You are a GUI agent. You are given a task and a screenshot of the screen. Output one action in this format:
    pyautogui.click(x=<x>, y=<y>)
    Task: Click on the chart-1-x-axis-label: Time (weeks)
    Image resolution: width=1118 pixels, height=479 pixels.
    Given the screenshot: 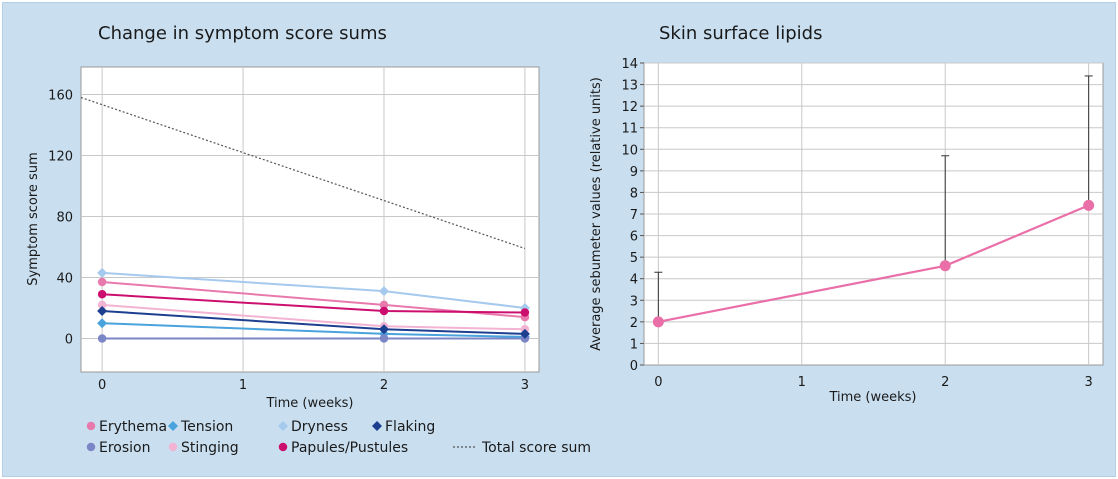 What is the action you would take?
    pyautogui.click(x=309, y=403)
    